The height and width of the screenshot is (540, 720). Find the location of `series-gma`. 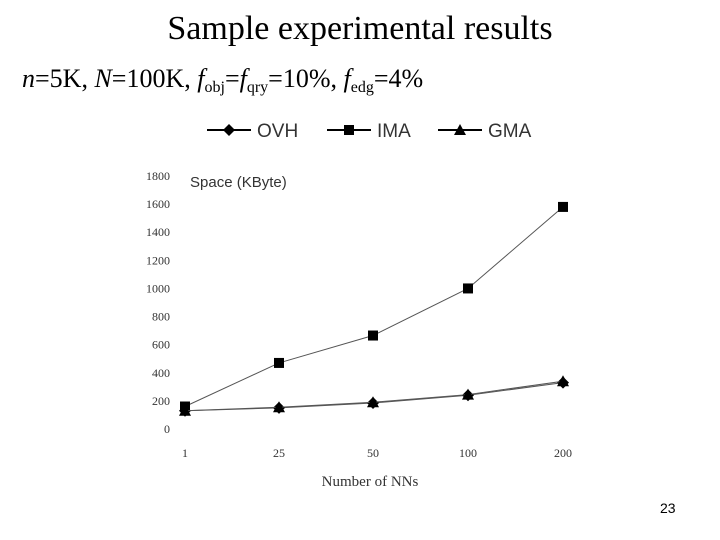

series-gma is located at coordinates (374, 395).